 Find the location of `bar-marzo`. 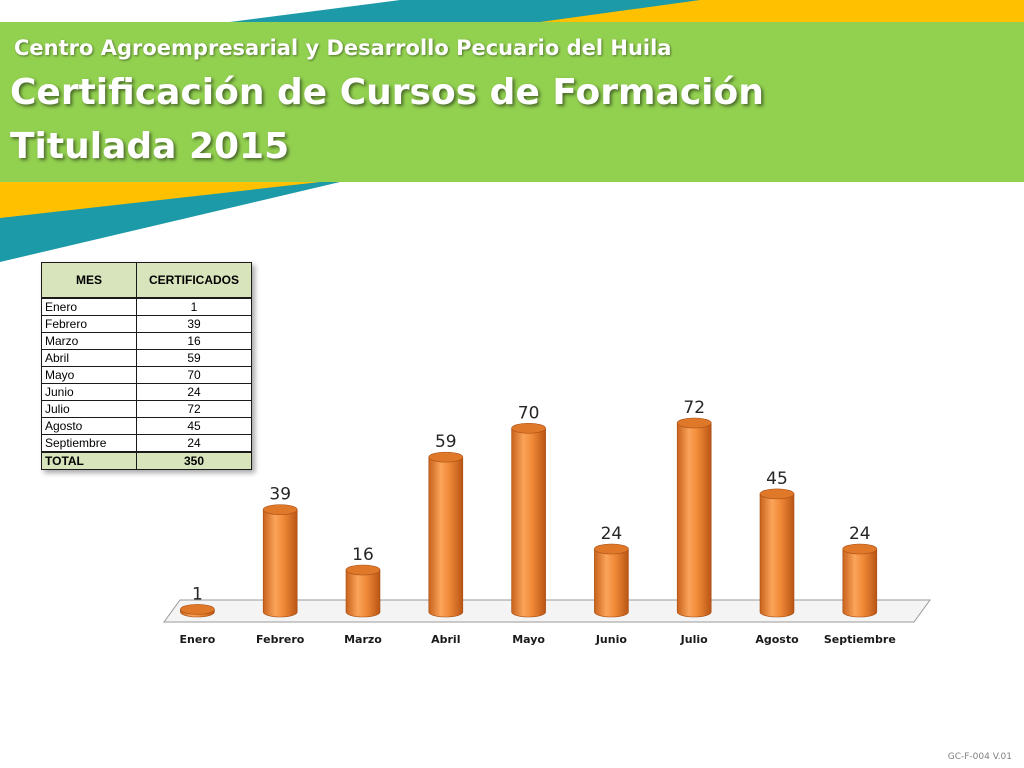

bar-marzo is located at coordinates (363, 591).